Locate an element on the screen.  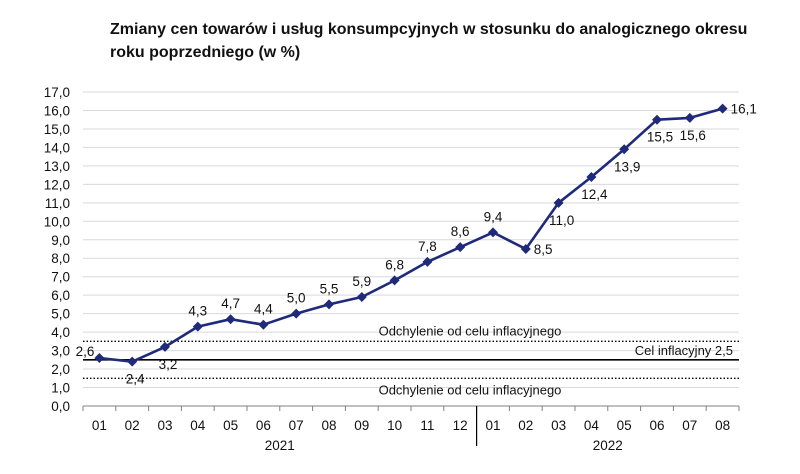
data-label: 7,8 is located at coordinates (427, 246).